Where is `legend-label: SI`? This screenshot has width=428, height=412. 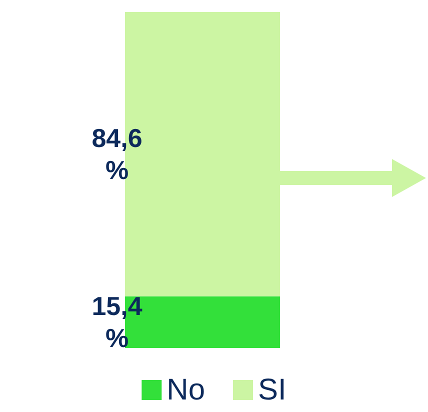
legend-label: SI is located at coordinates (272, 390).